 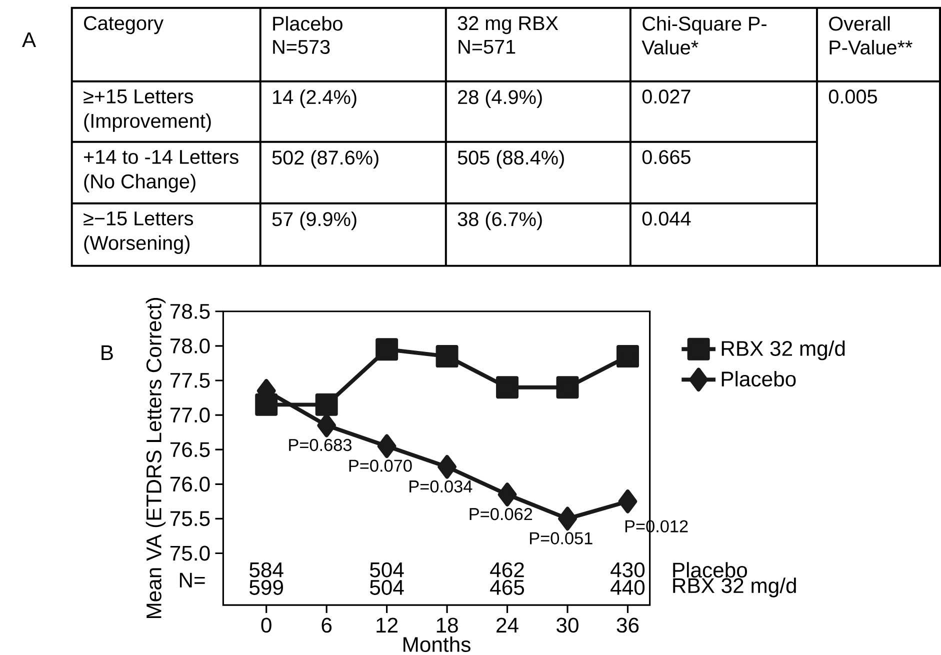 What do you see at coordinates (190, 450) in the screenshot?
I see `y-tick-label: 76.5` at bounding box center [190, 450].